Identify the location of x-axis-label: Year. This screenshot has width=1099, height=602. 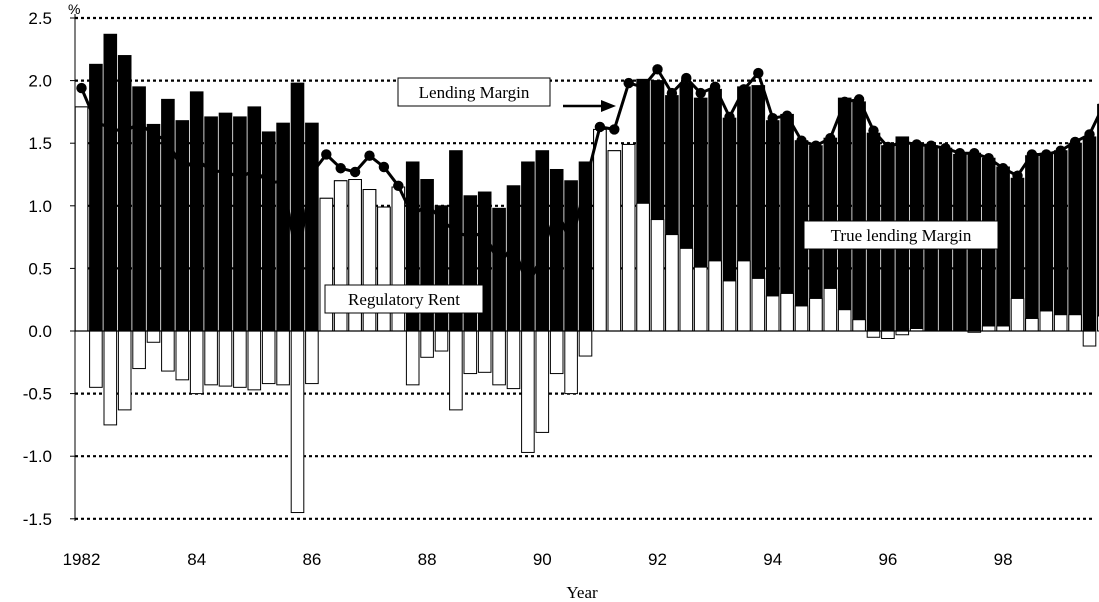
(582, 592).